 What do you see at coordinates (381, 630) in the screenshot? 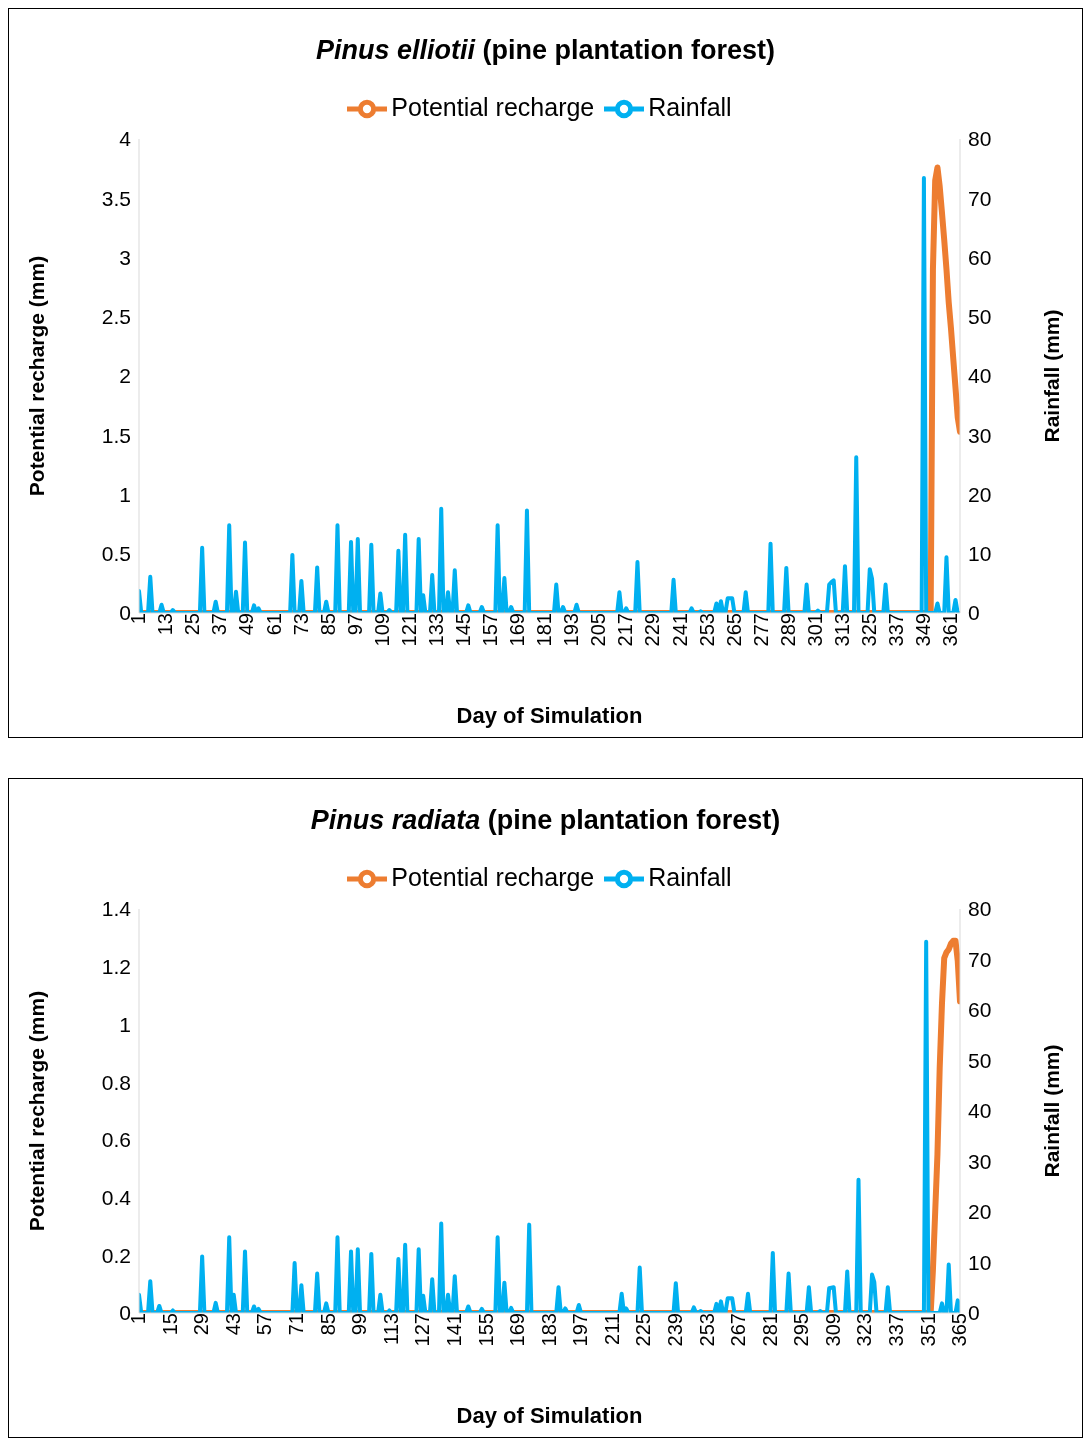
I see `x-tick-label: 109` at bounding box center [381, 630].